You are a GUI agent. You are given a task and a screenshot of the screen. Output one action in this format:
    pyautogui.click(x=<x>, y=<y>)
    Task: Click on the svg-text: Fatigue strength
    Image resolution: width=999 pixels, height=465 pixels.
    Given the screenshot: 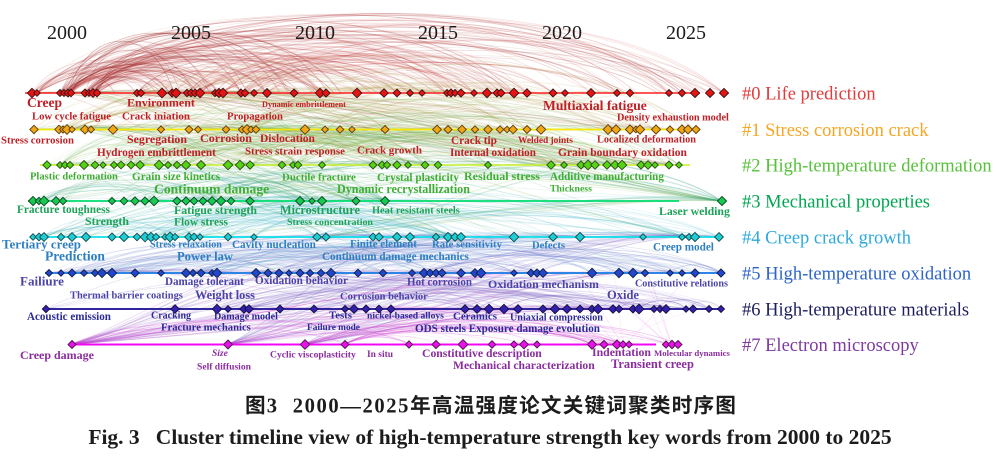 What is the action you would take?
    pyautogui.click(x=215, y=210)
    